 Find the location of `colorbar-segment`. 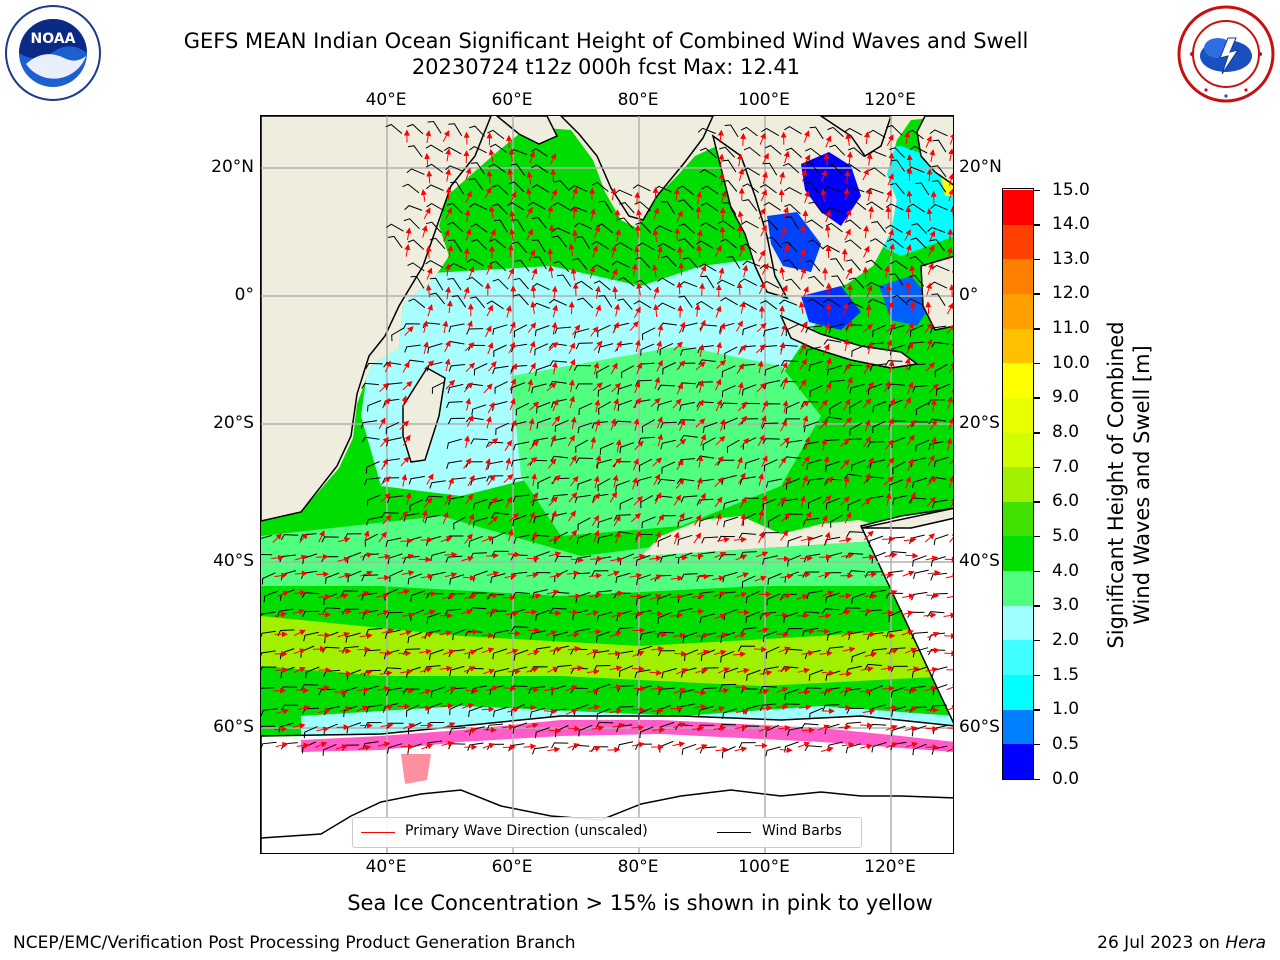

colorbar-segment is located at coordinates (1018, 207).